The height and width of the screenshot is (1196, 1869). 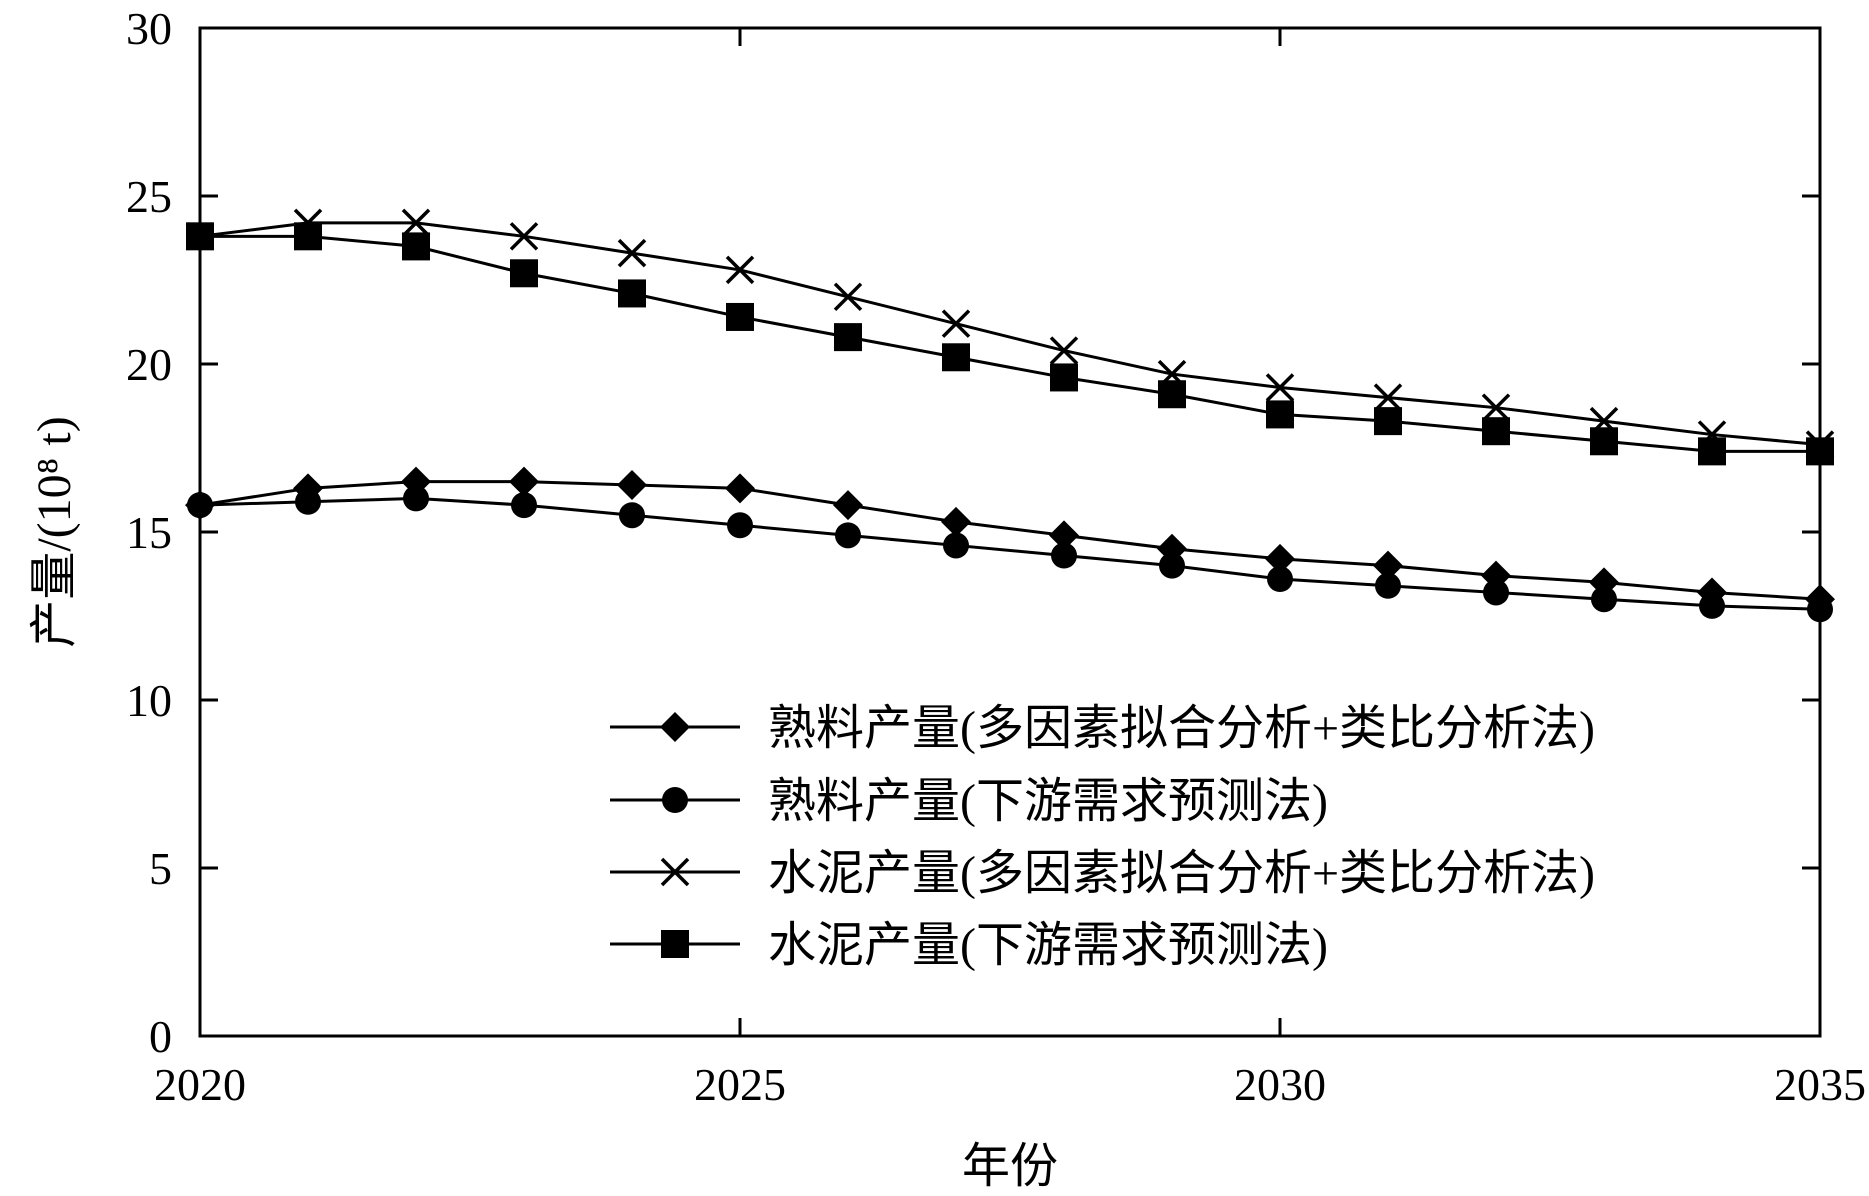 What do you see at coordinates (149, 532) in the screenshot?
I see `y-tick-label: 15` at bounding box center [149, 532].